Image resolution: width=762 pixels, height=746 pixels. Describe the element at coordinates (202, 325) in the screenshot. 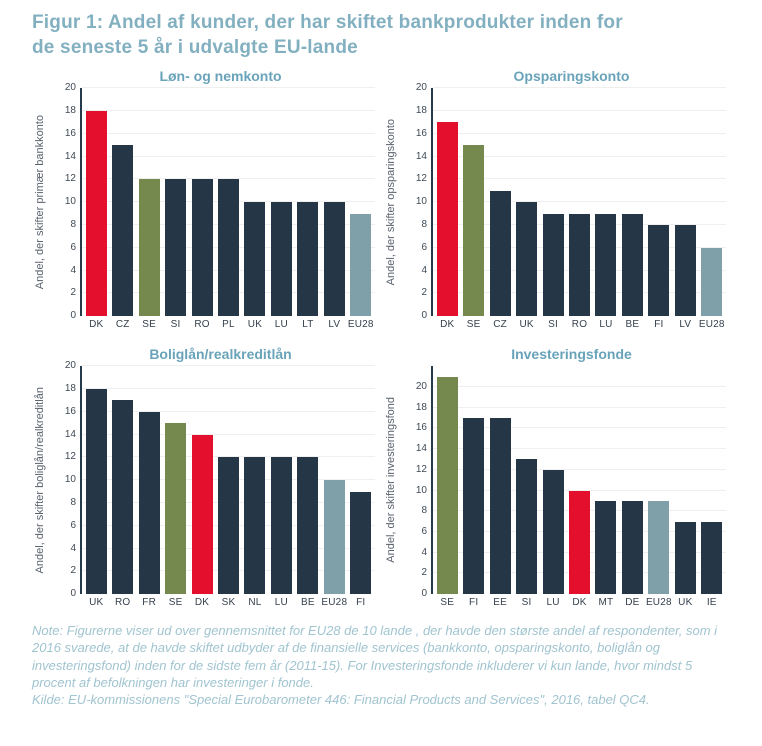

I see `x-axis-label: RO` at that location.